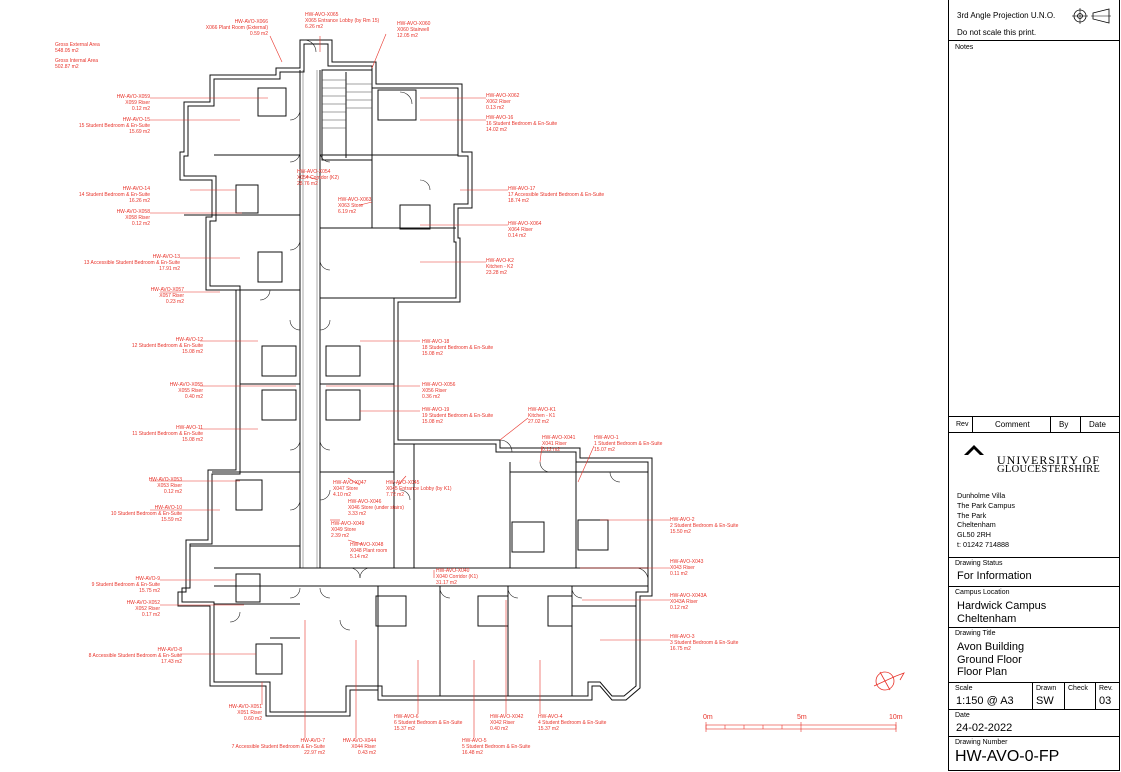 Image resolution: width=1121 pixels, height=772 pixels. Describe the element at coordinates (502, 723) in the screenshot. I see `room-tag-name: X042 Riser` at that location.